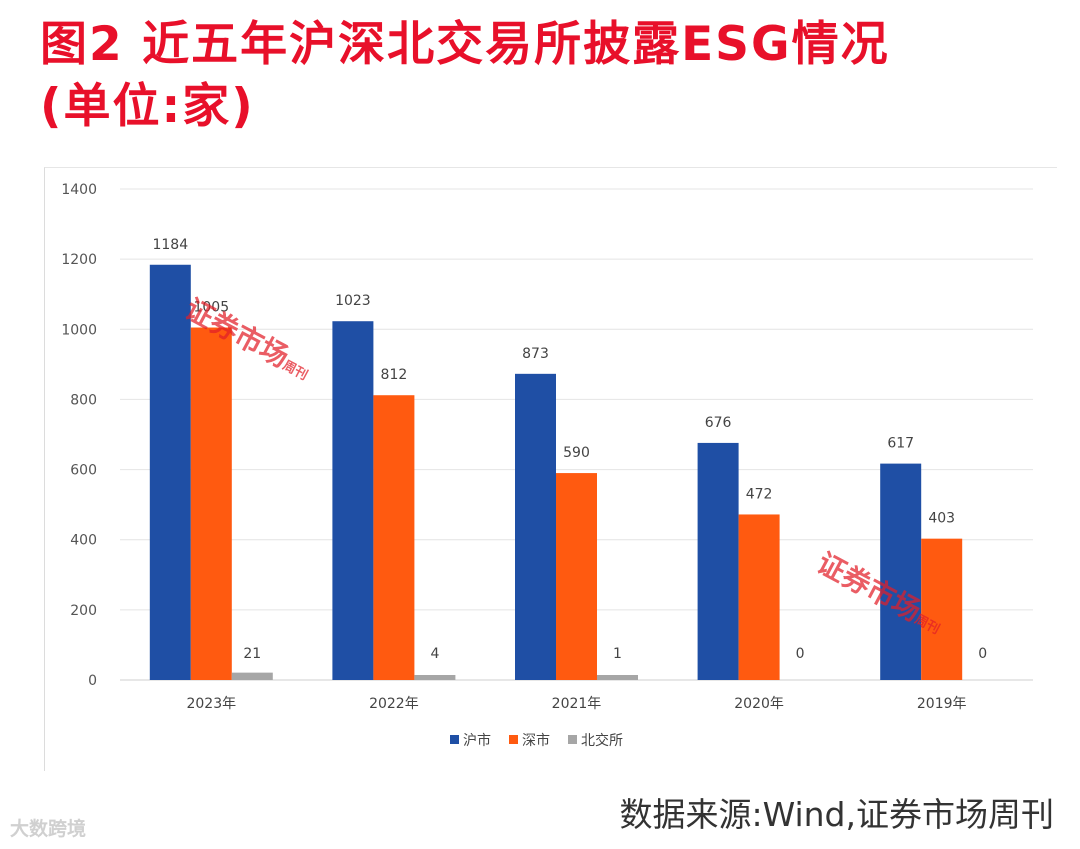  I want to click on data-label: 403, so click(941, 519).